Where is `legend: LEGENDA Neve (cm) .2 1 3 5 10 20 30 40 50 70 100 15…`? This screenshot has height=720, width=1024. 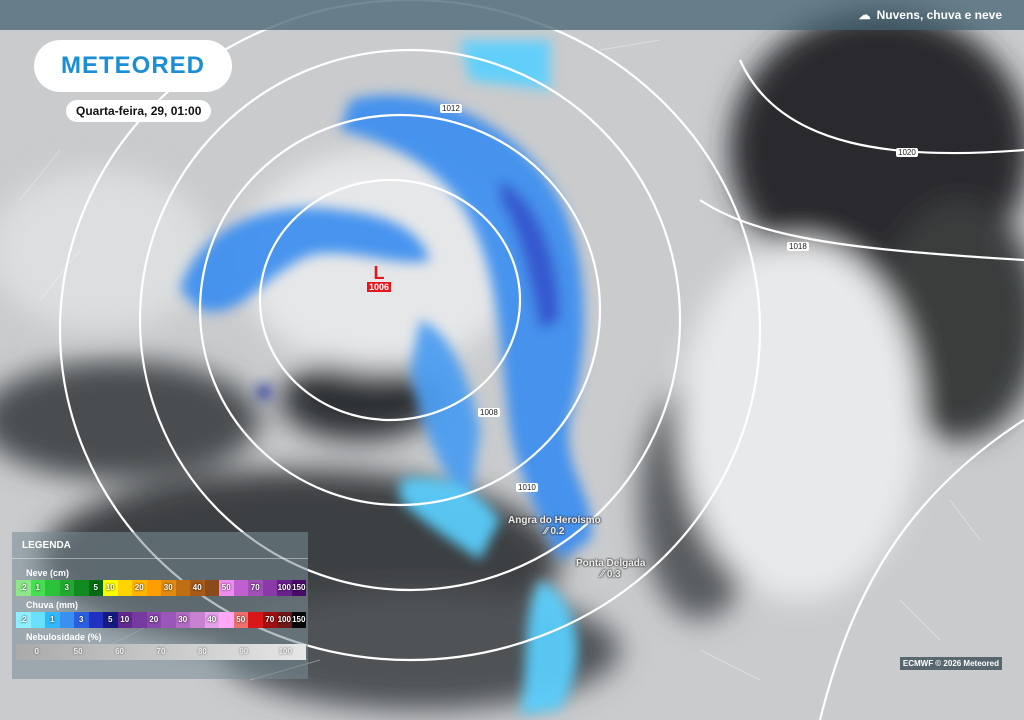
legend: LEGENDA Neve (cm) .2 1 3 5 10 20 30 40 50 70 100 15… is located at coordinates (160, 605).